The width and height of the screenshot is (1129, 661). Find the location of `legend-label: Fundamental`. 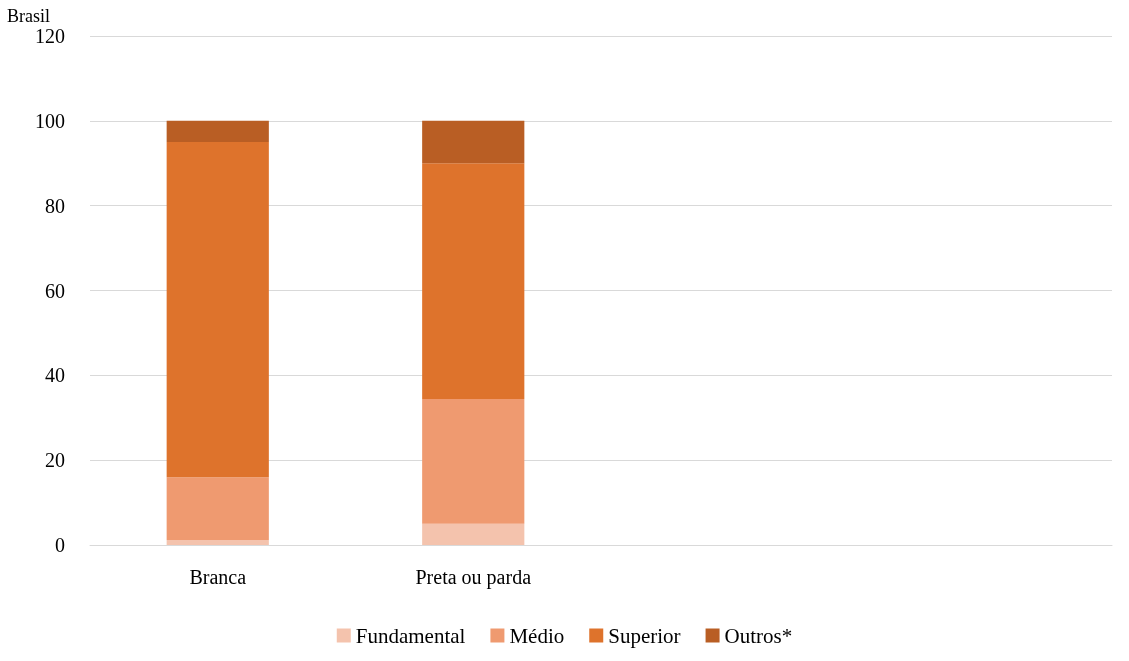

legend-label: Fundamental is located at coordinates (410, 635).